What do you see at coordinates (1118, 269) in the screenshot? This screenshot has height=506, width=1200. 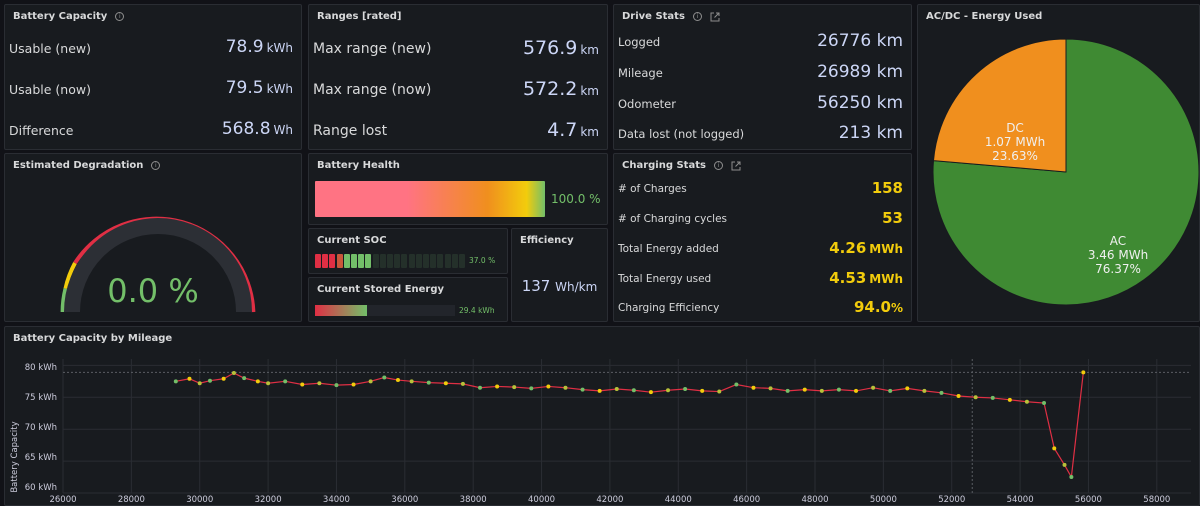 I see `pie-label-ac-percent: 76.37%` at bounding box center [1118, 269].